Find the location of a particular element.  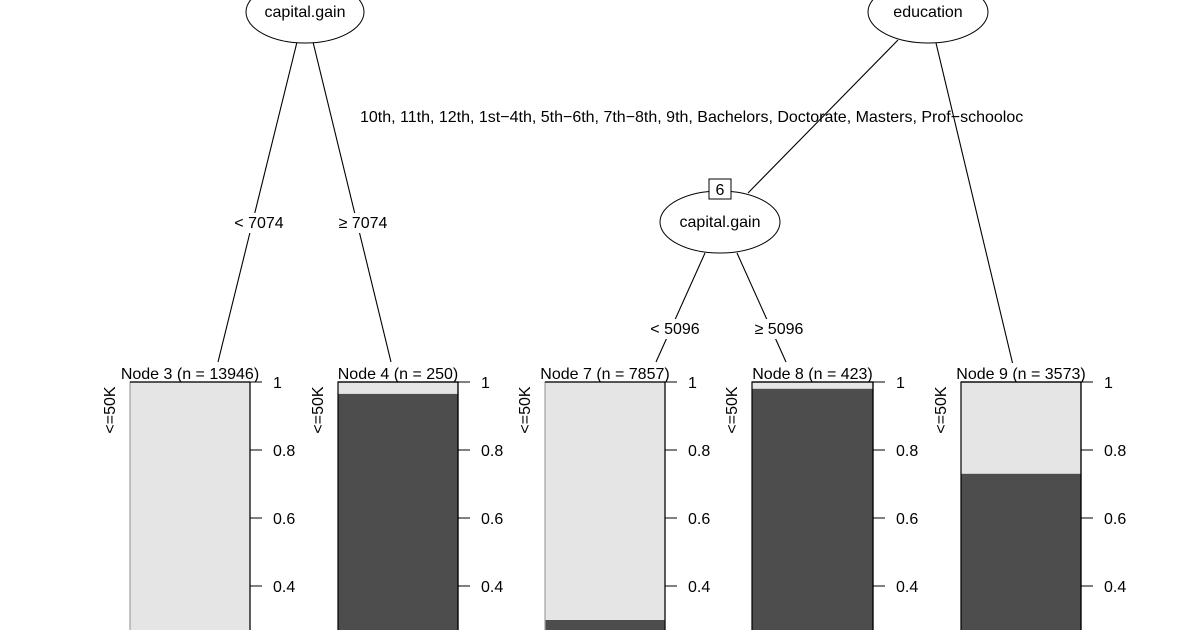

node-title: Node 7 (n = 7857) is located at coordinates (604, 374).